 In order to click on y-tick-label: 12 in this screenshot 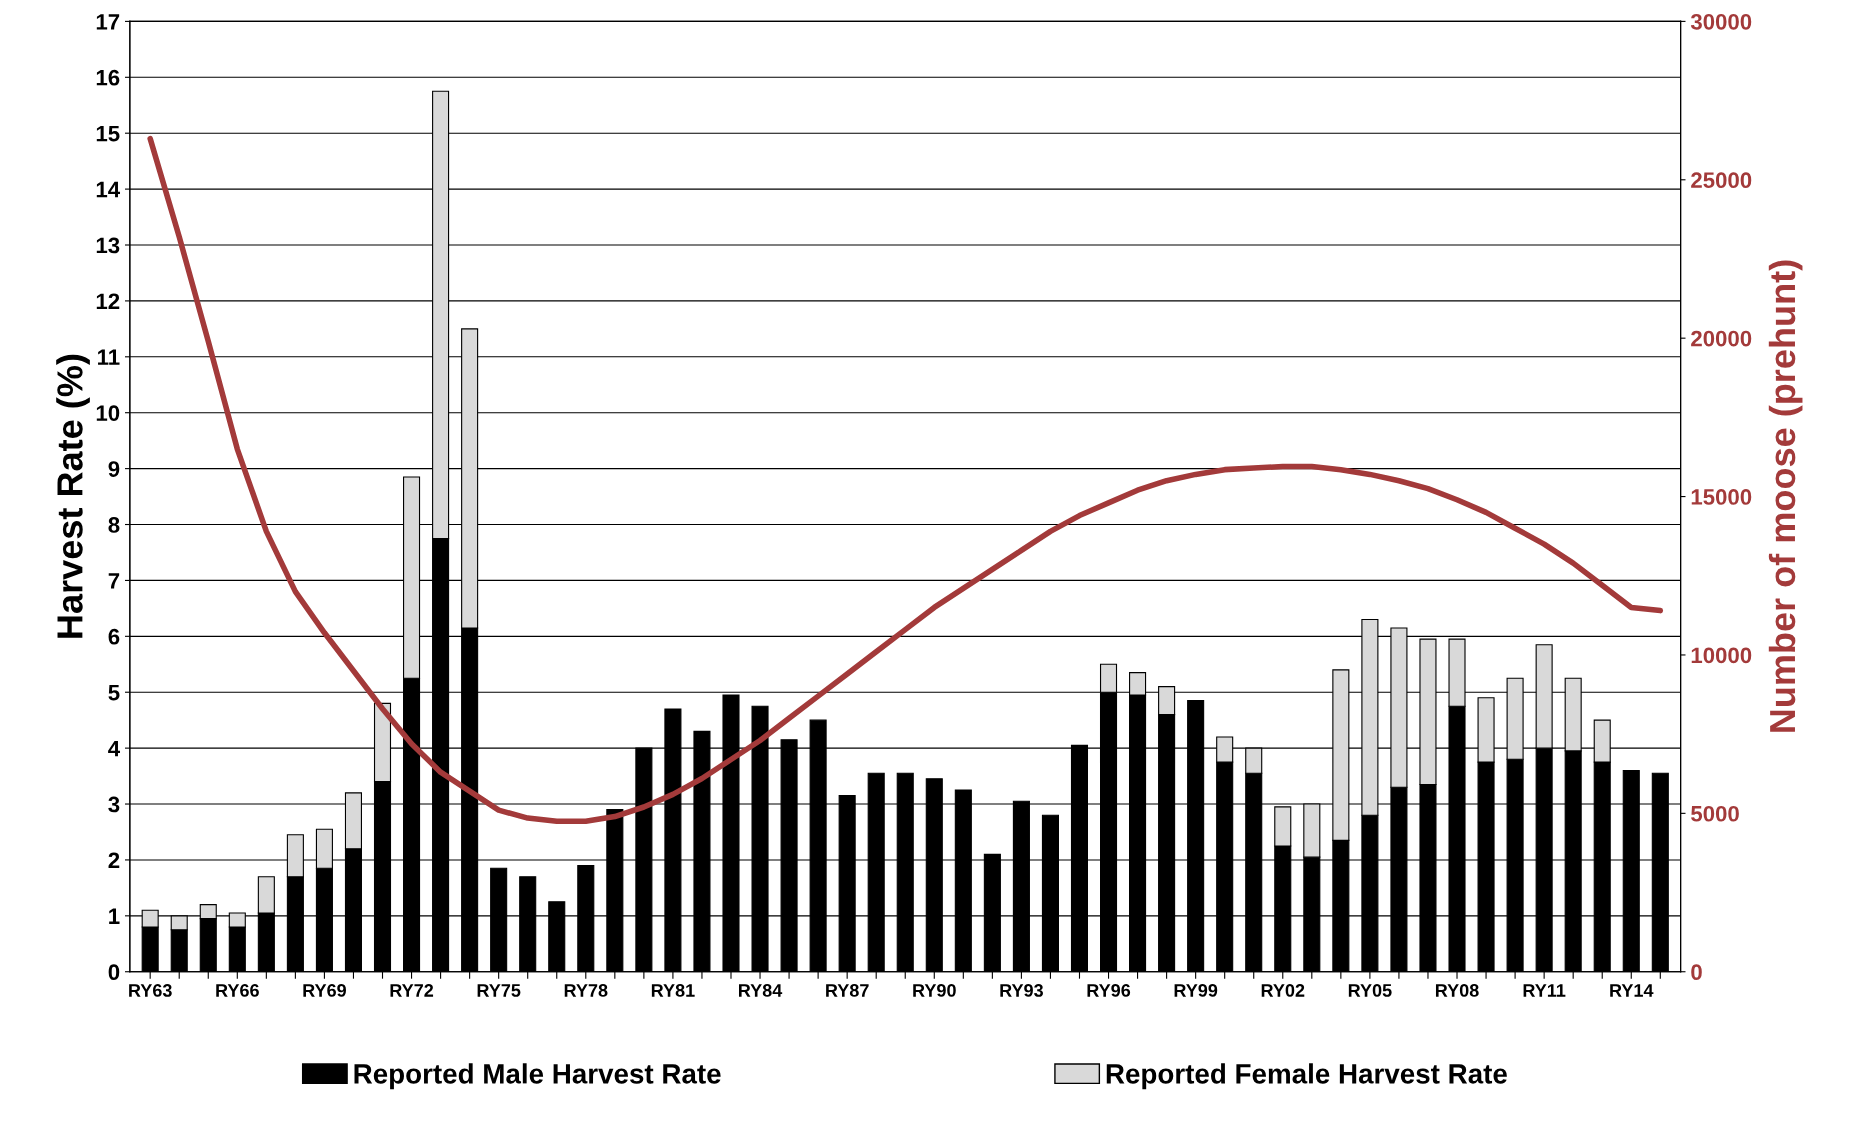, I will do `click(108, 301)`.